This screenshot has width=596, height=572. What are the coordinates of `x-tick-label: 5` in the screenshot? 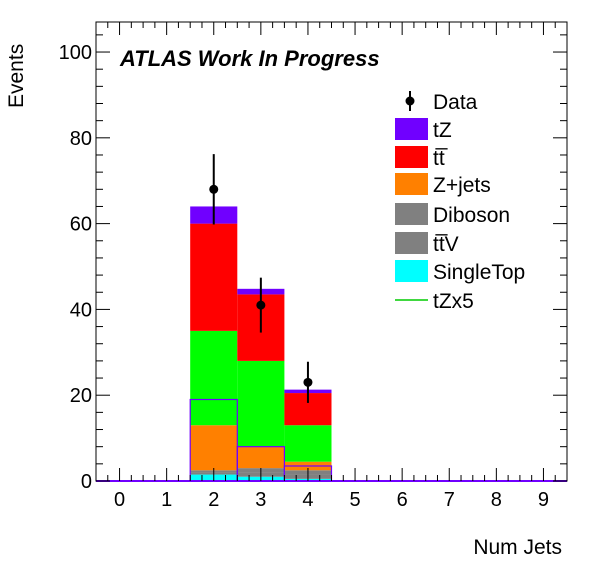 It's located at (354, 500).